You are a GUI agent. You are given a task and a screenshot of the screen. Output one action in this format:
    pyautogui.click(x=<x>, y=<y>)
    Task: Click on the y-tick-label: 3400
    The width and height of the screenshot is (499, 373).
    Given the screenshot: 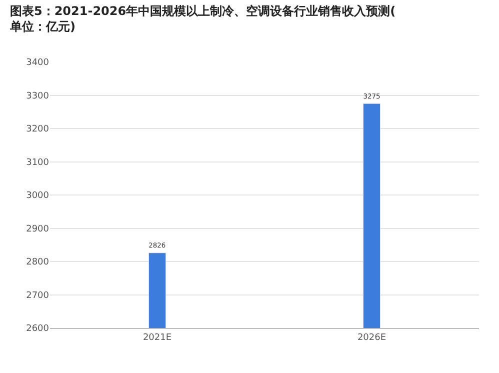 What is the action you would take?
    pyautogui.click(x=38, y=63)
    